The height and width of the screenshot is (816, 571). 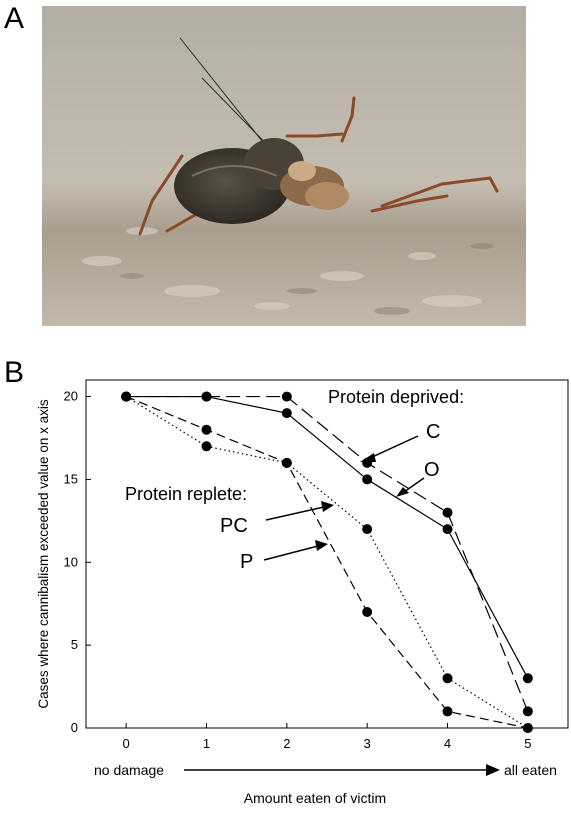 What do you see at coordinates (206, 743) in the screenshot?
I see `x-tick-label: 1` at bounding box center [206, 743].